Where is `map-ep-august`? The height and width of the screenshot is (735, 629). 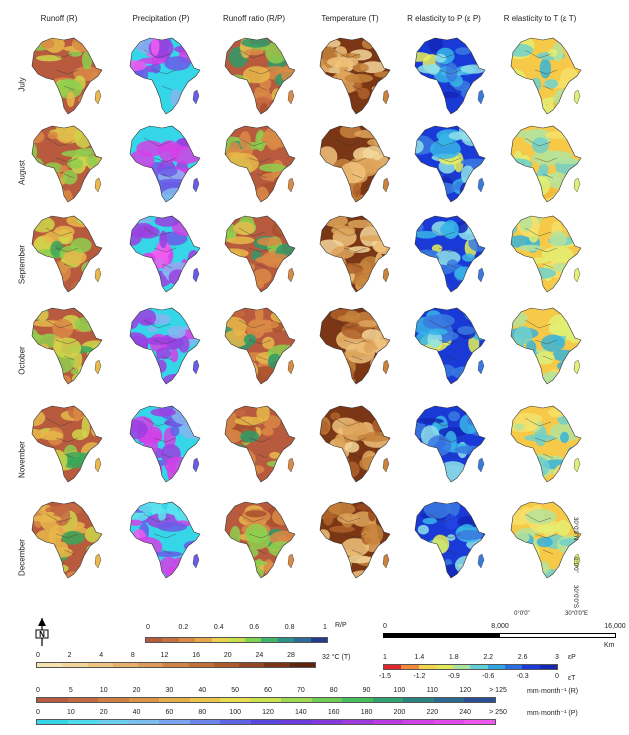
map-ep-august is located at coordinates (444, 162).